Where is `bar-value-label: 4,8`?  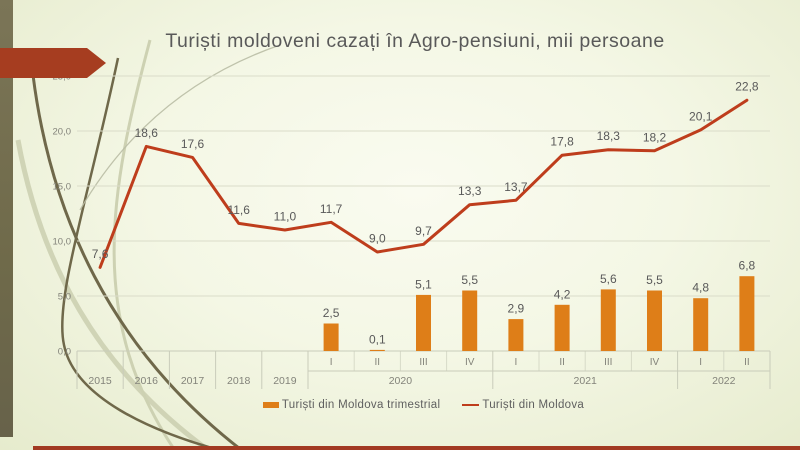
bar-value-label: 4,8 is located at coordinates (700, 288).